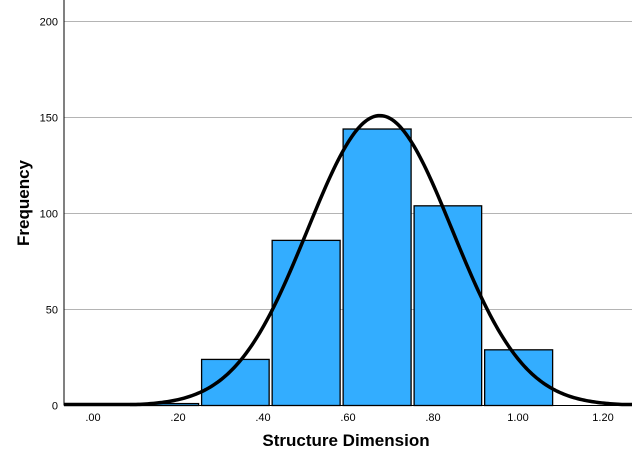 The width and height of the screenshot is (636, 471). What do you see at coordinates (177, 418) in the screenshot?
I see `x-tick-label: .20` at bounding box center [177, 418].